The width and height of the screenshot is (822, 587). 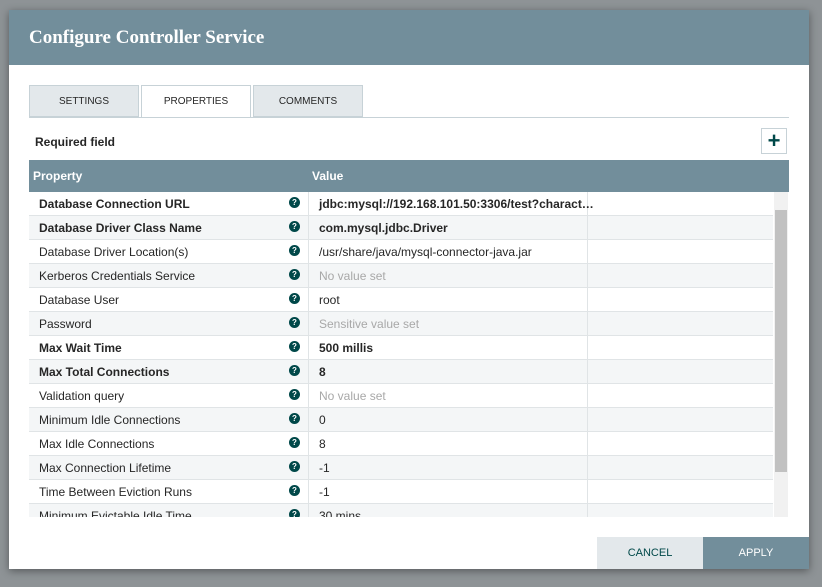 I want to click on property-row: Minimum Idle Connections? 0, so click(x=401, y=420).